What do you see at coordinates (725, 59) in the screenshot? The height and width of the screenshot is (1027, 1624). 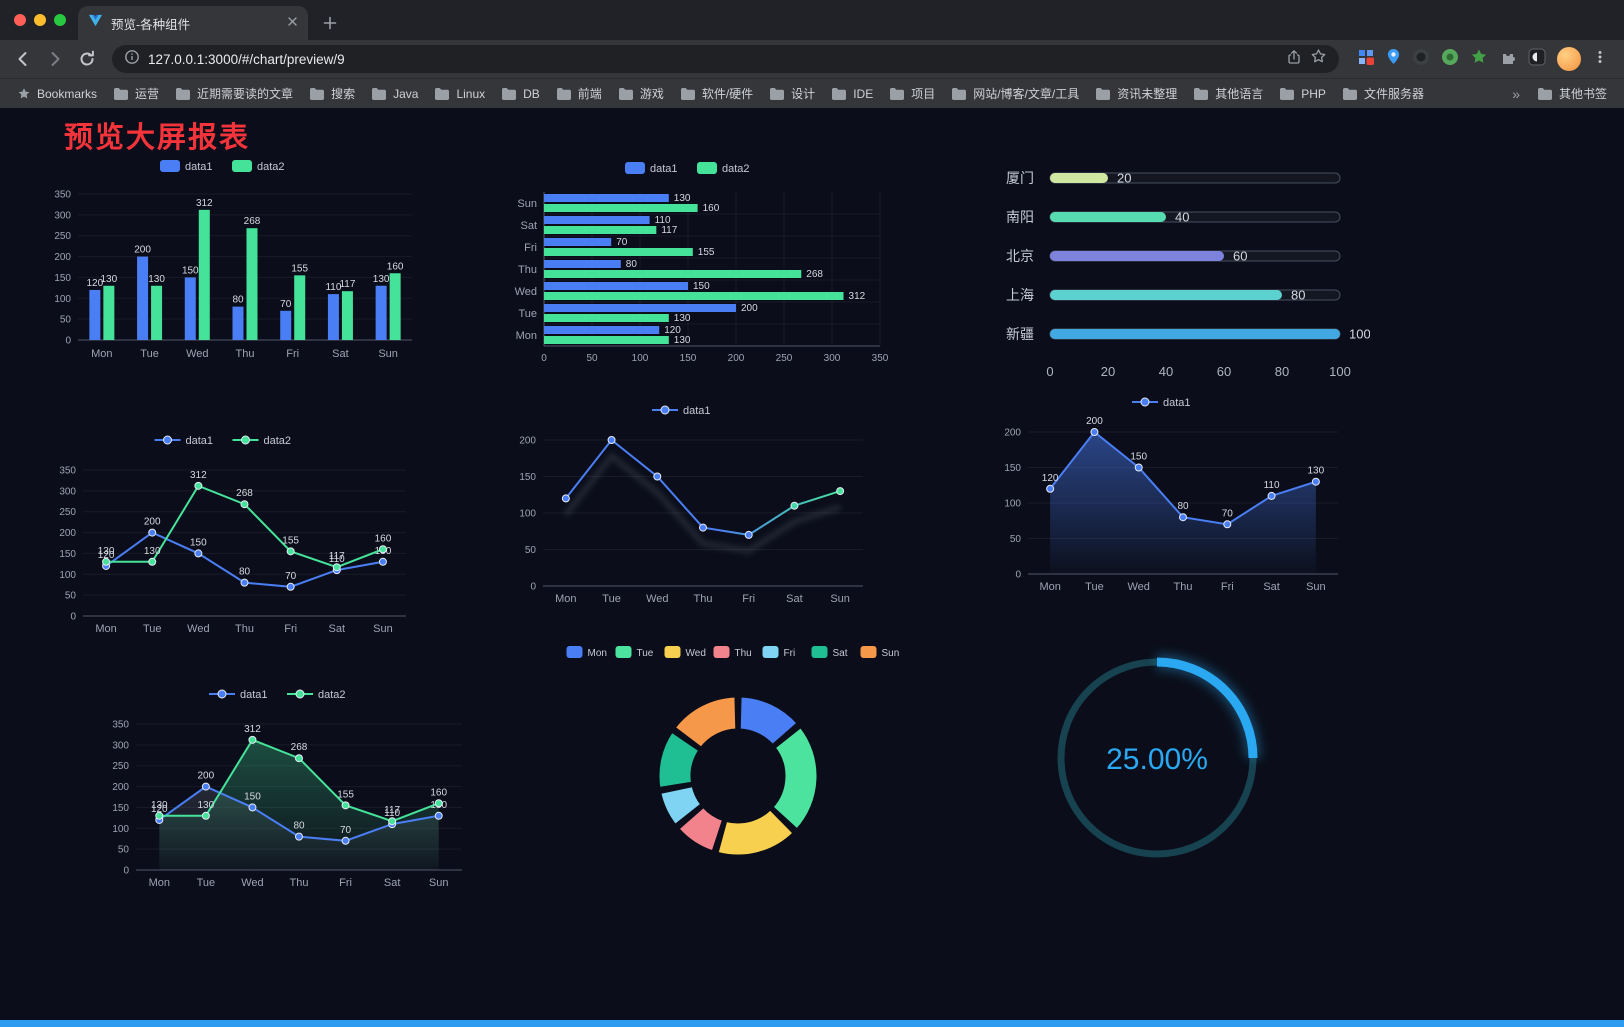 I see `address-bar: 127.0.0.1:3000/#/chart/preview/9` at bounding box center [725, 59].